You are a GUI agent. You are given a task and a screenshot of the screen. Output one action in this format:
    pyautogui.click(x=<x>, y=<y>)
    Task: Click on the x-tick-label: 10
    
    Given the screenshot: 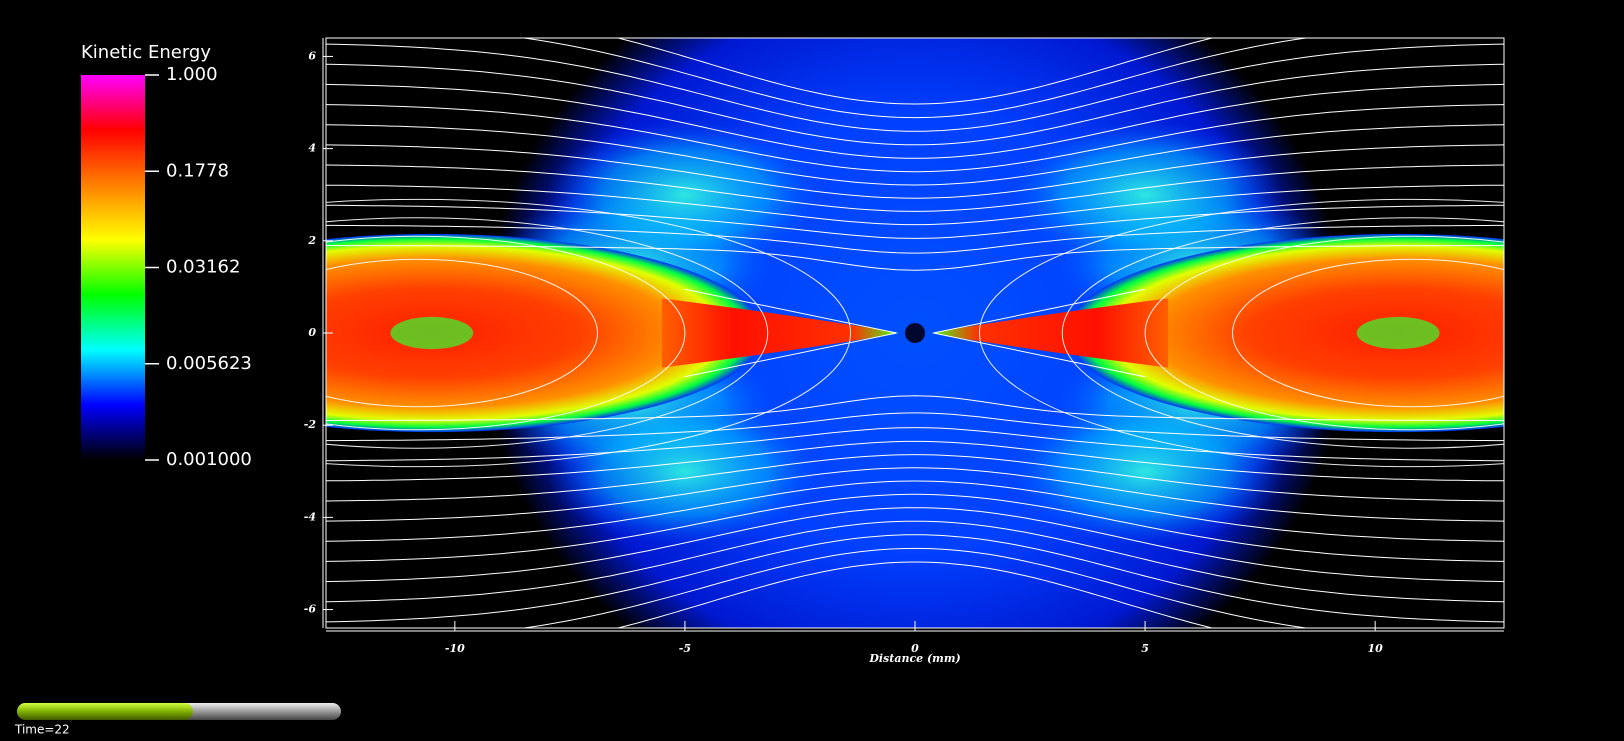 What is the action you would take?
    pyautogui.click(x=1376, y=648)
    